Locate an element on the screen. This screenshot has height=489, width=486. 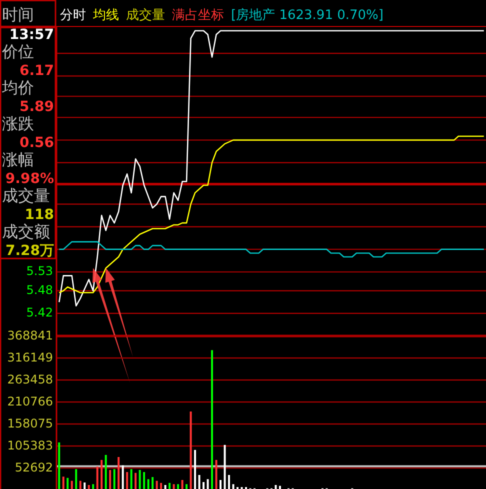
y-tick-label: 368841 is located at coordinates (30, 335).